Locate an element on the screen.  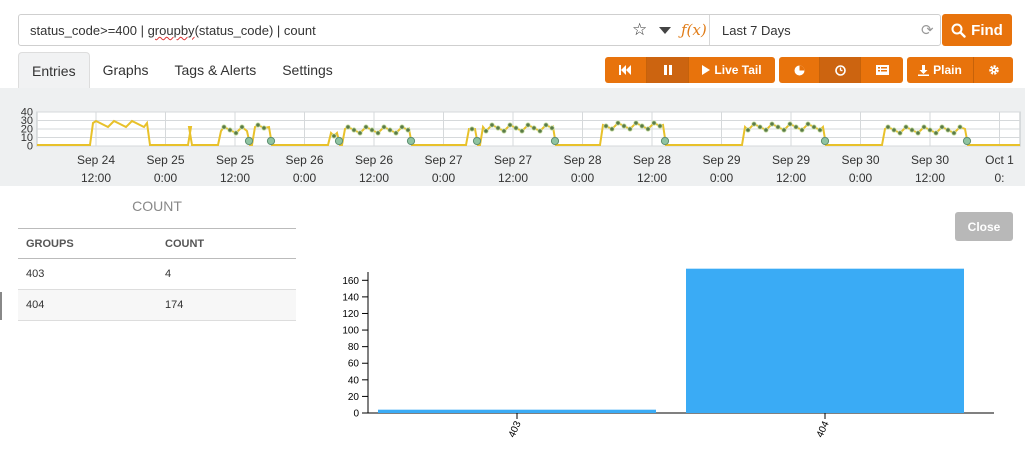
view-controls is located at coordinates (841, 70).